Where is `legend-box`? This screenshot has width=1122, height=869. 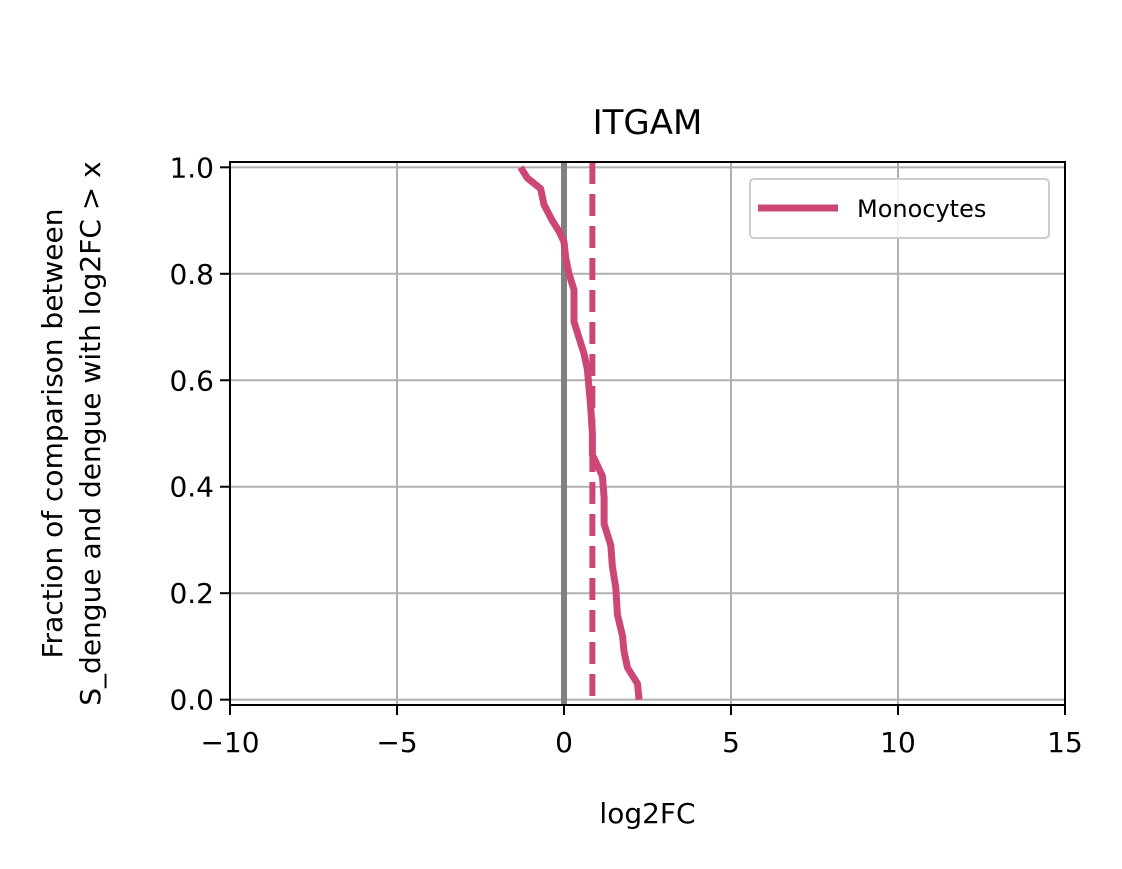 legend-box is located at coordinates (899, 208).